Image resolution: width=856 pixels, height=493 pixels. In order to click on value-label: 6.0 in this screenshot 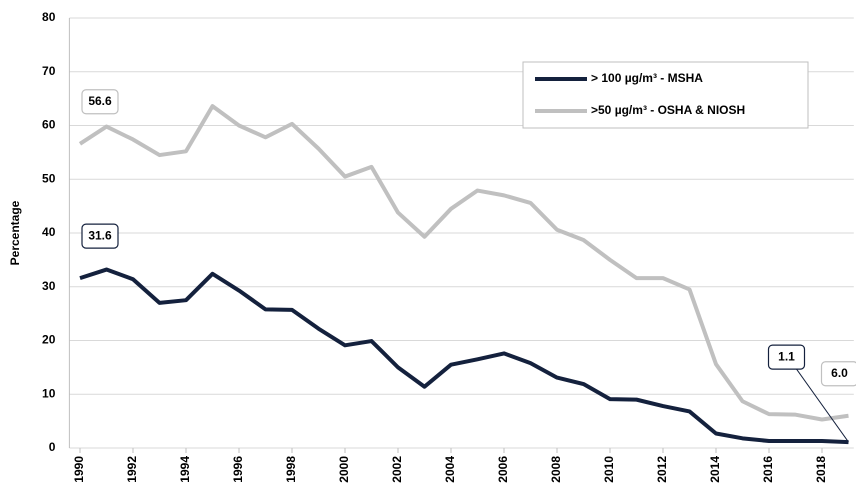, I will do `click(838, 374)`.